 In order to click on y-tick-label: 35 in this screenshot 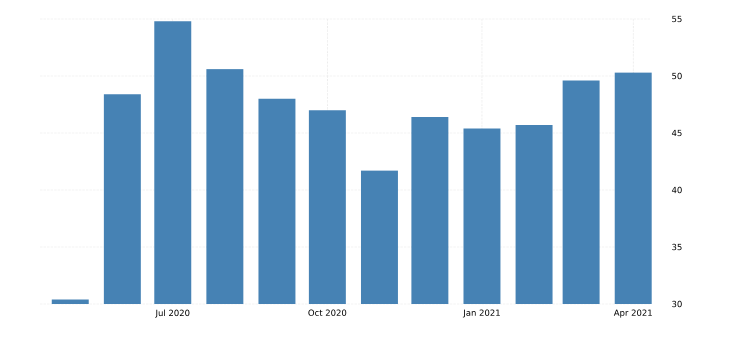, I will do `click(677, 247)`.